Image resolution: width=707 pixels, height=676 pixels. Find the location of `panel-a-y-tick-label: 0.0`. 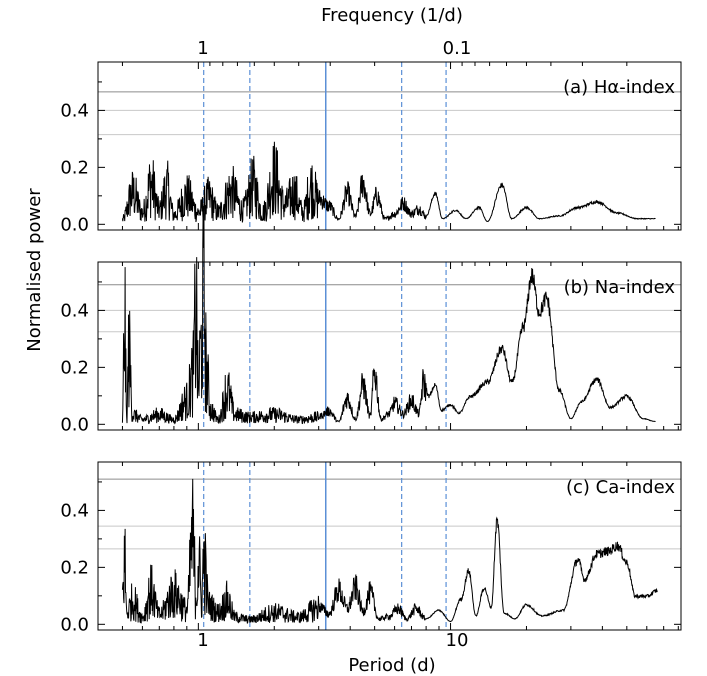

panel-a-y-tick-label: 0.0 is located at coordinates (74, 224).